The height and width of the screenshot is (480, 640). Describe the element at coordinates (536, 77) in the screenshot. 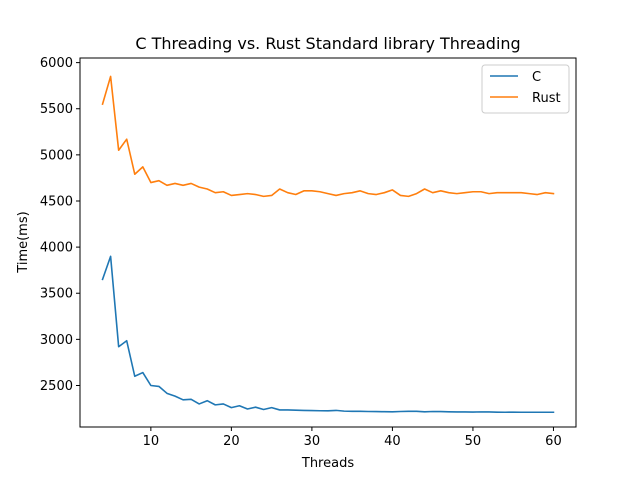

I see `legend-label-c: C` at that location.